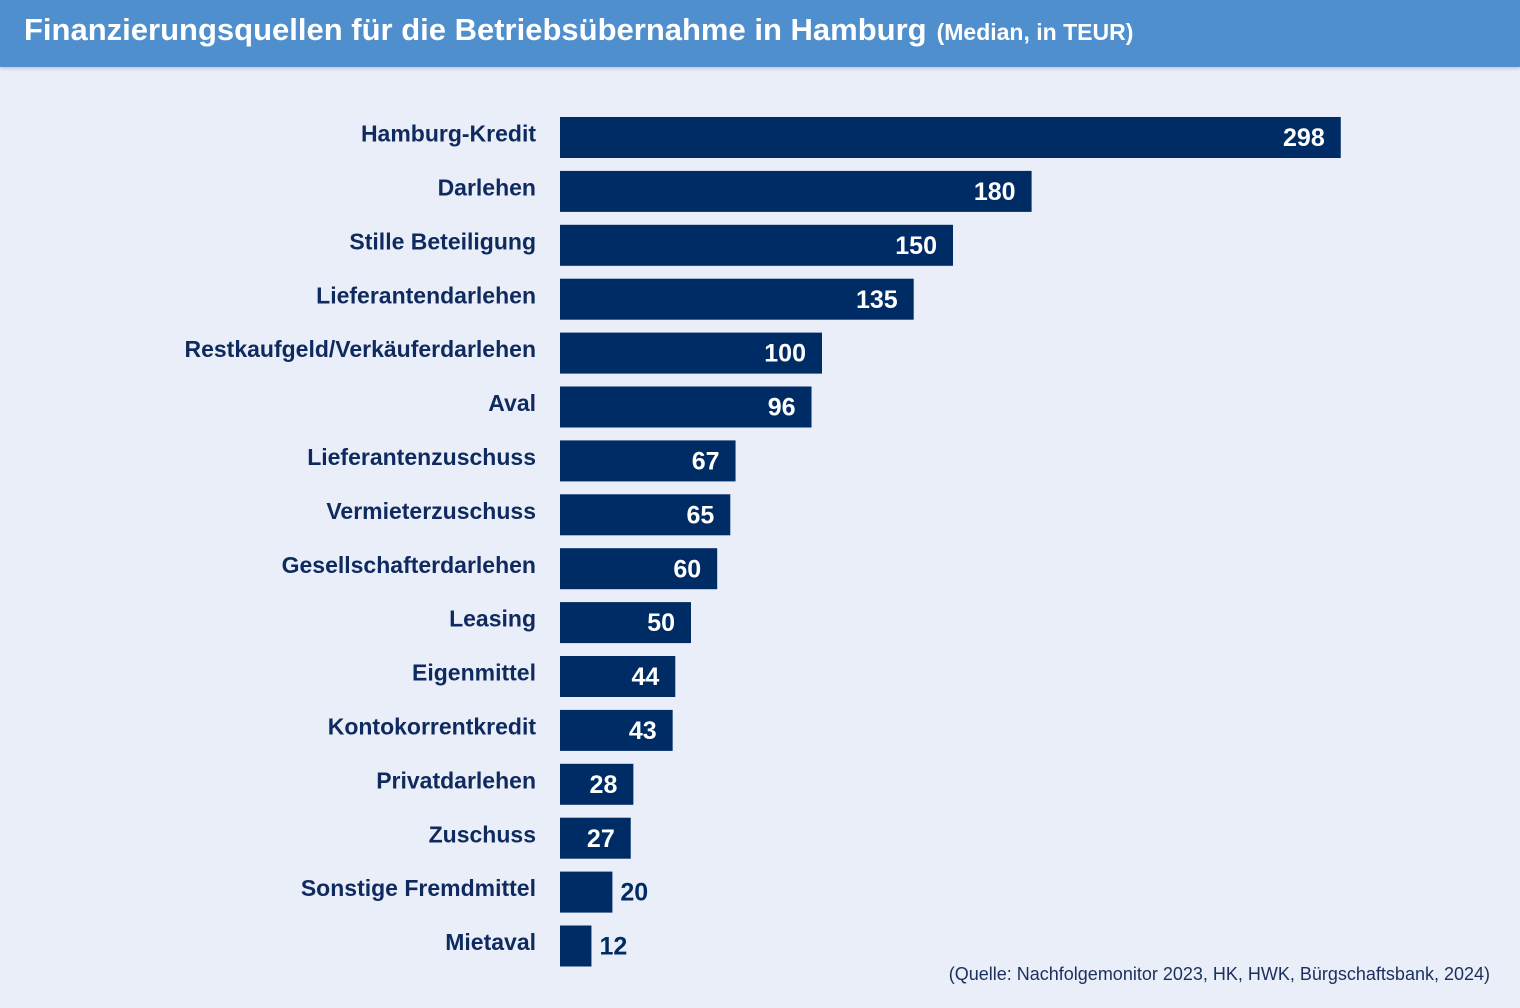 The width and height of the screenshot is (1520, 1008). What do you see at coordinates (782, 408) in the screenshot?
I see `data-label: 96` at bounding box center [782, 408].